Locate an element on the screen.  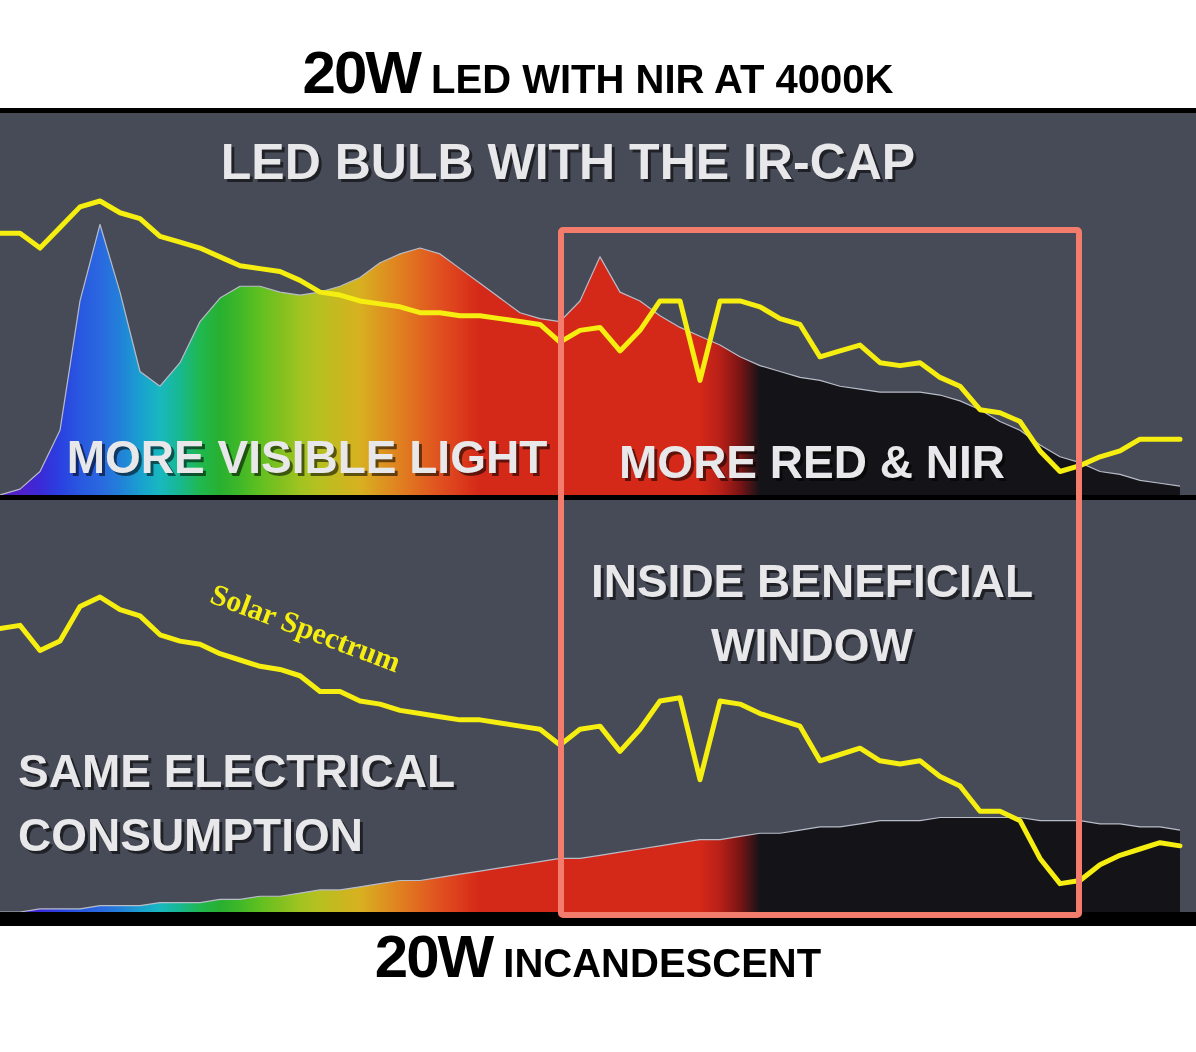
x-axis-title: 20W INCANDESCENT is located at coordinates (598, 956).